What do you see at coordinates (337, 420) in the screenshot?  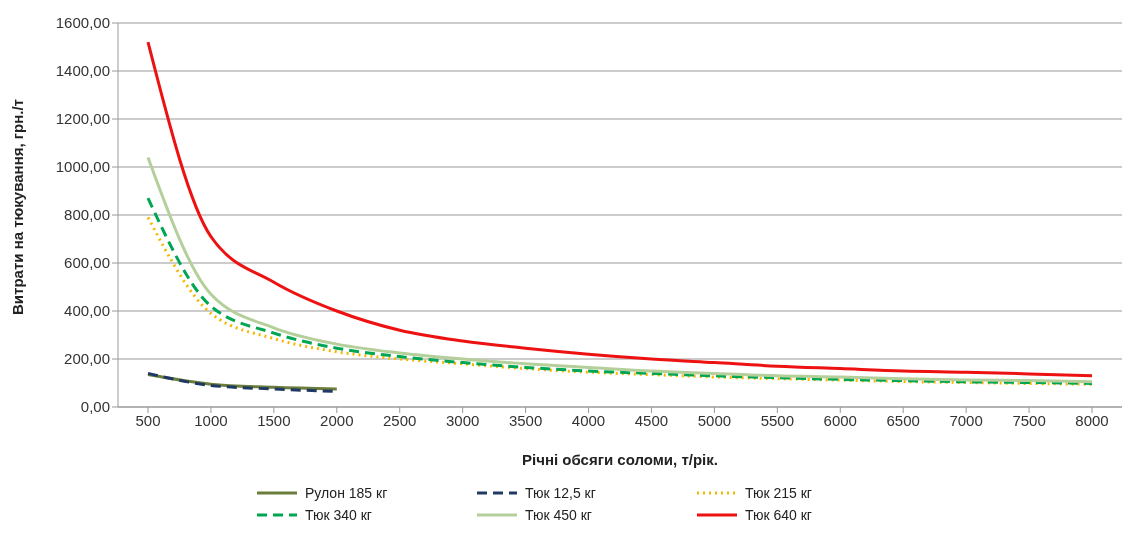 I see `x-tick-label: 2000` at bounding box center [337, 420].